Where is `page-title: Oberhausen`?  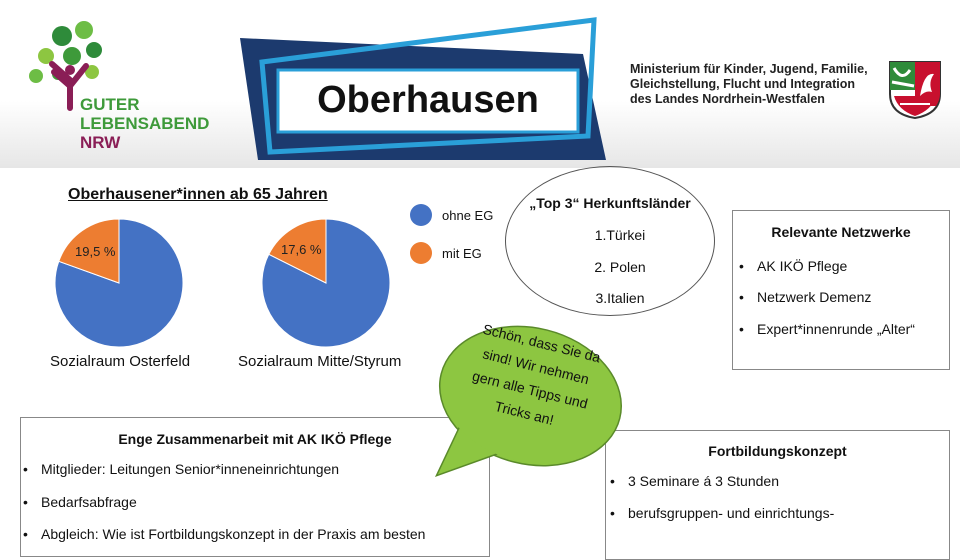
page-title: Oberhausen is located at coordinates (428, 99).